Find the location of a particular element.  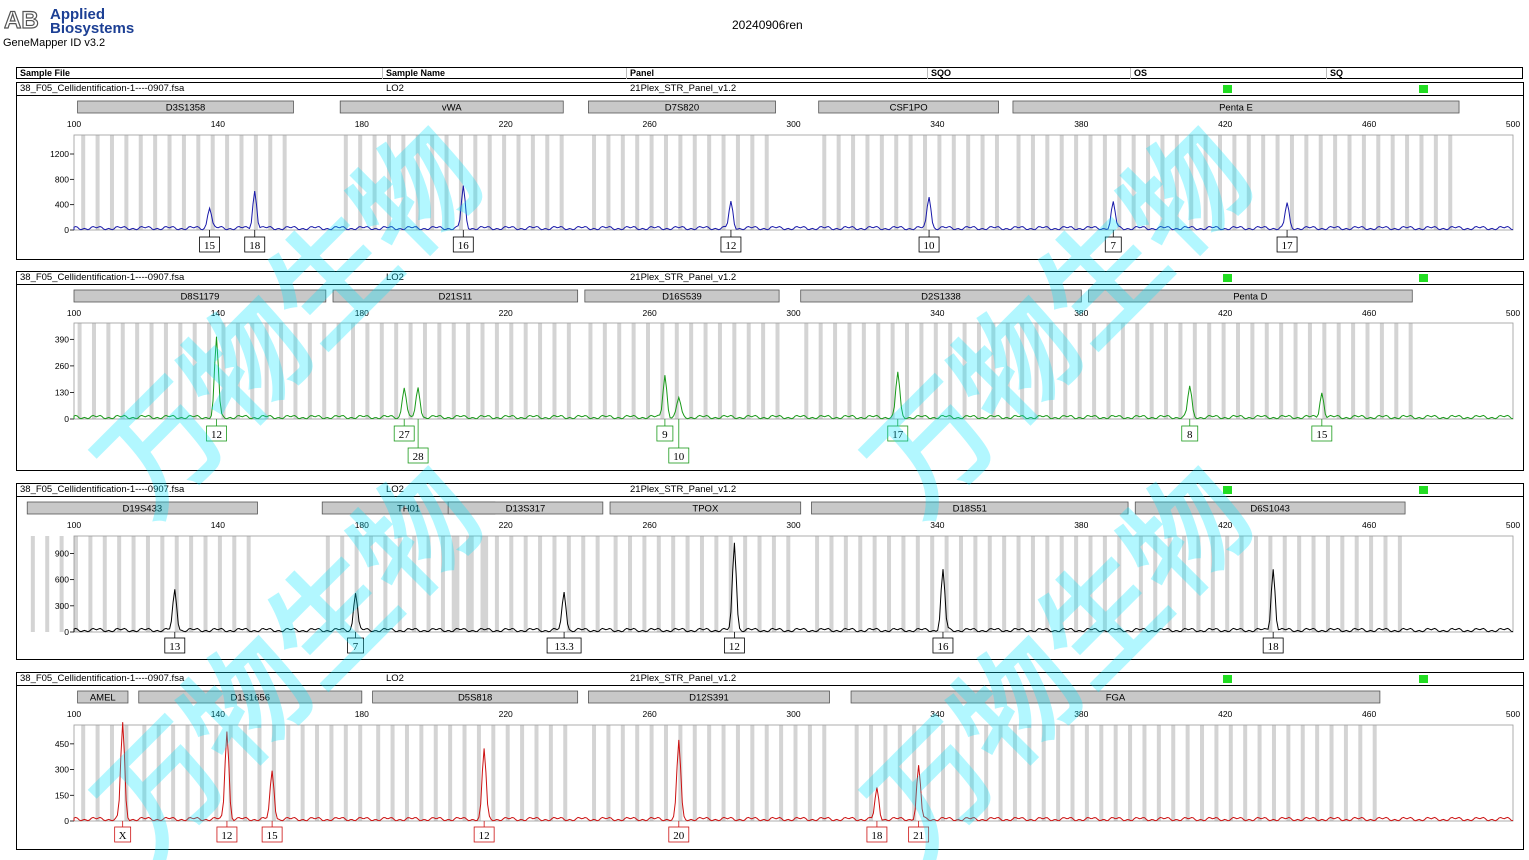

bp-tick-label: 500 is located at coordinates (1513, 313).